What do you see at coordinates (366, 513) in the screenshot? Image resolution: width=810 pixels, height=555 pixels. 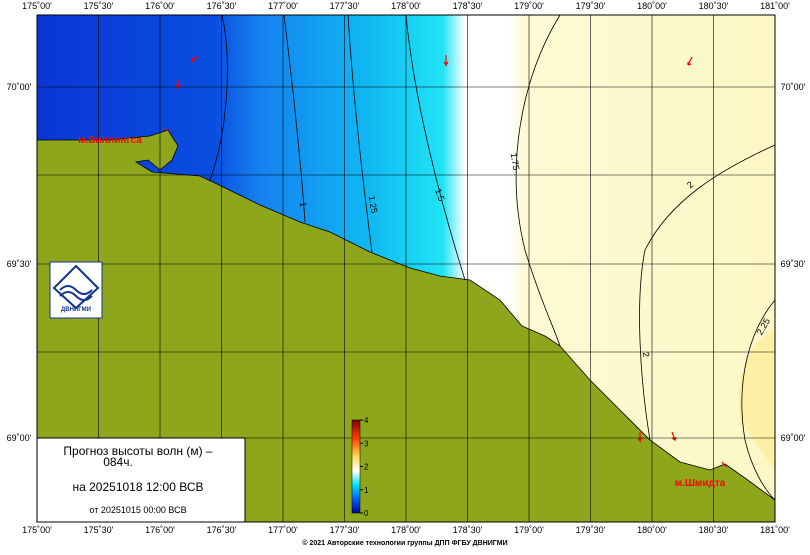 I see `colorbar-label: 0` at bounding box center [366, 513].